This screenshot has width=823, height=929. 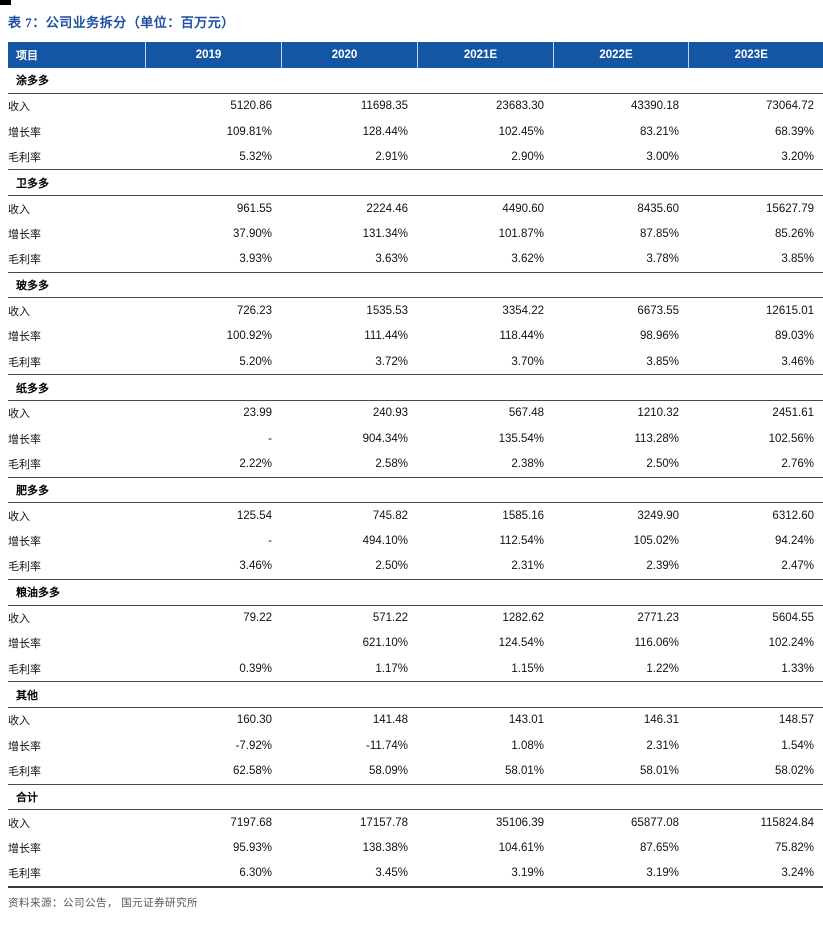 I want to click on cell-value: 104.61%, so click(x=521, y=848).